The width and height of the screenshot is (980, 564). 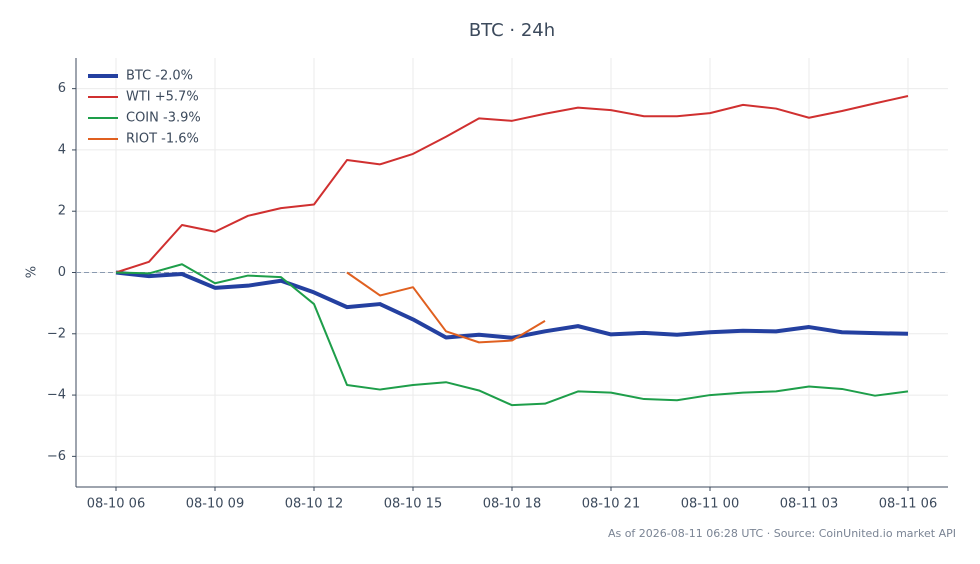 What do you see at coordinates (163, 118) in the screenshot?
I see `legend-label: COIN -3.9%` at bounding box center [163, 118].